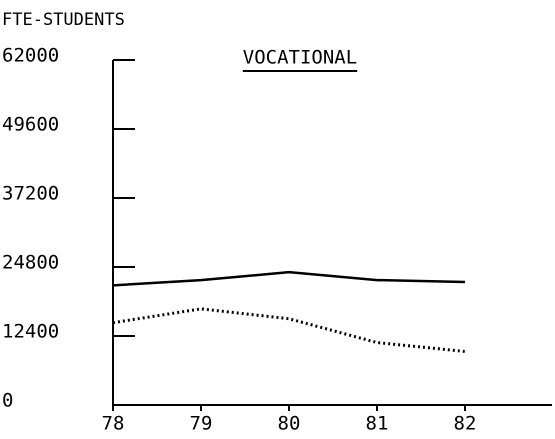 This screenshot has width=555, height=439. I want to click on x-tick-label: 82, so click(465, 424).